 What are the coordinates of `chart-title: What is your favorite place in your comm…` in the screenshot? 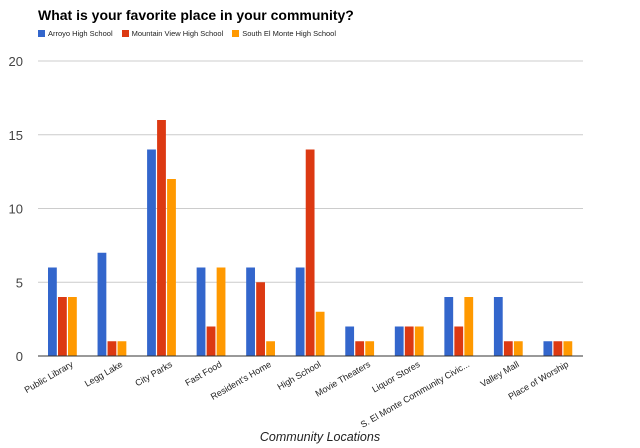 It's located at (196, 15).